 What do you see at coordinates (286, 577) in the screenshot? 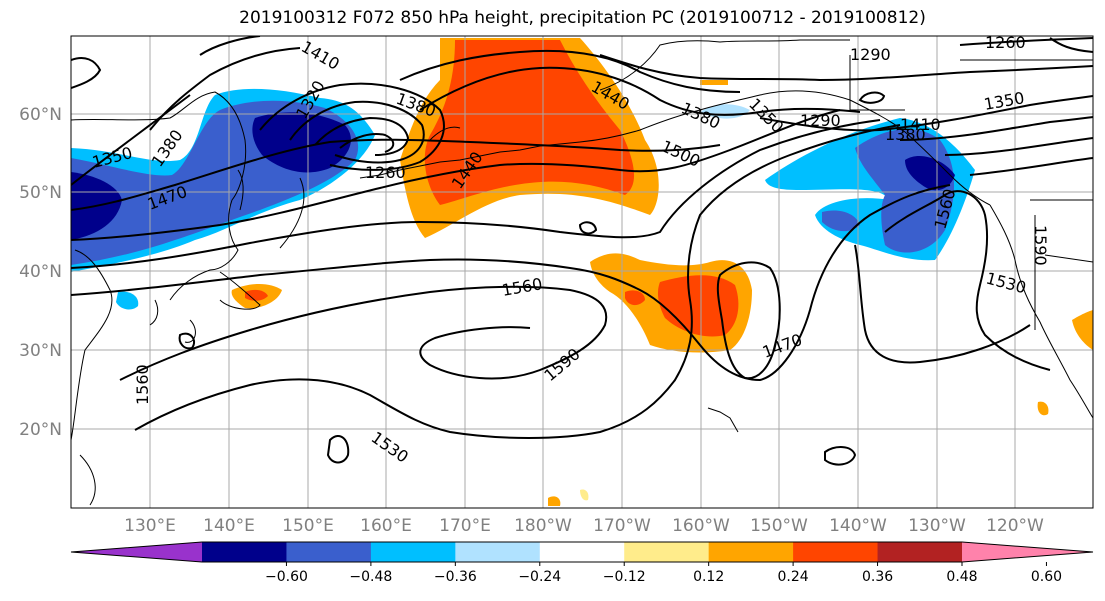
I see `colorbar-tick-label: −0.60` at bounding box center [286, 577].